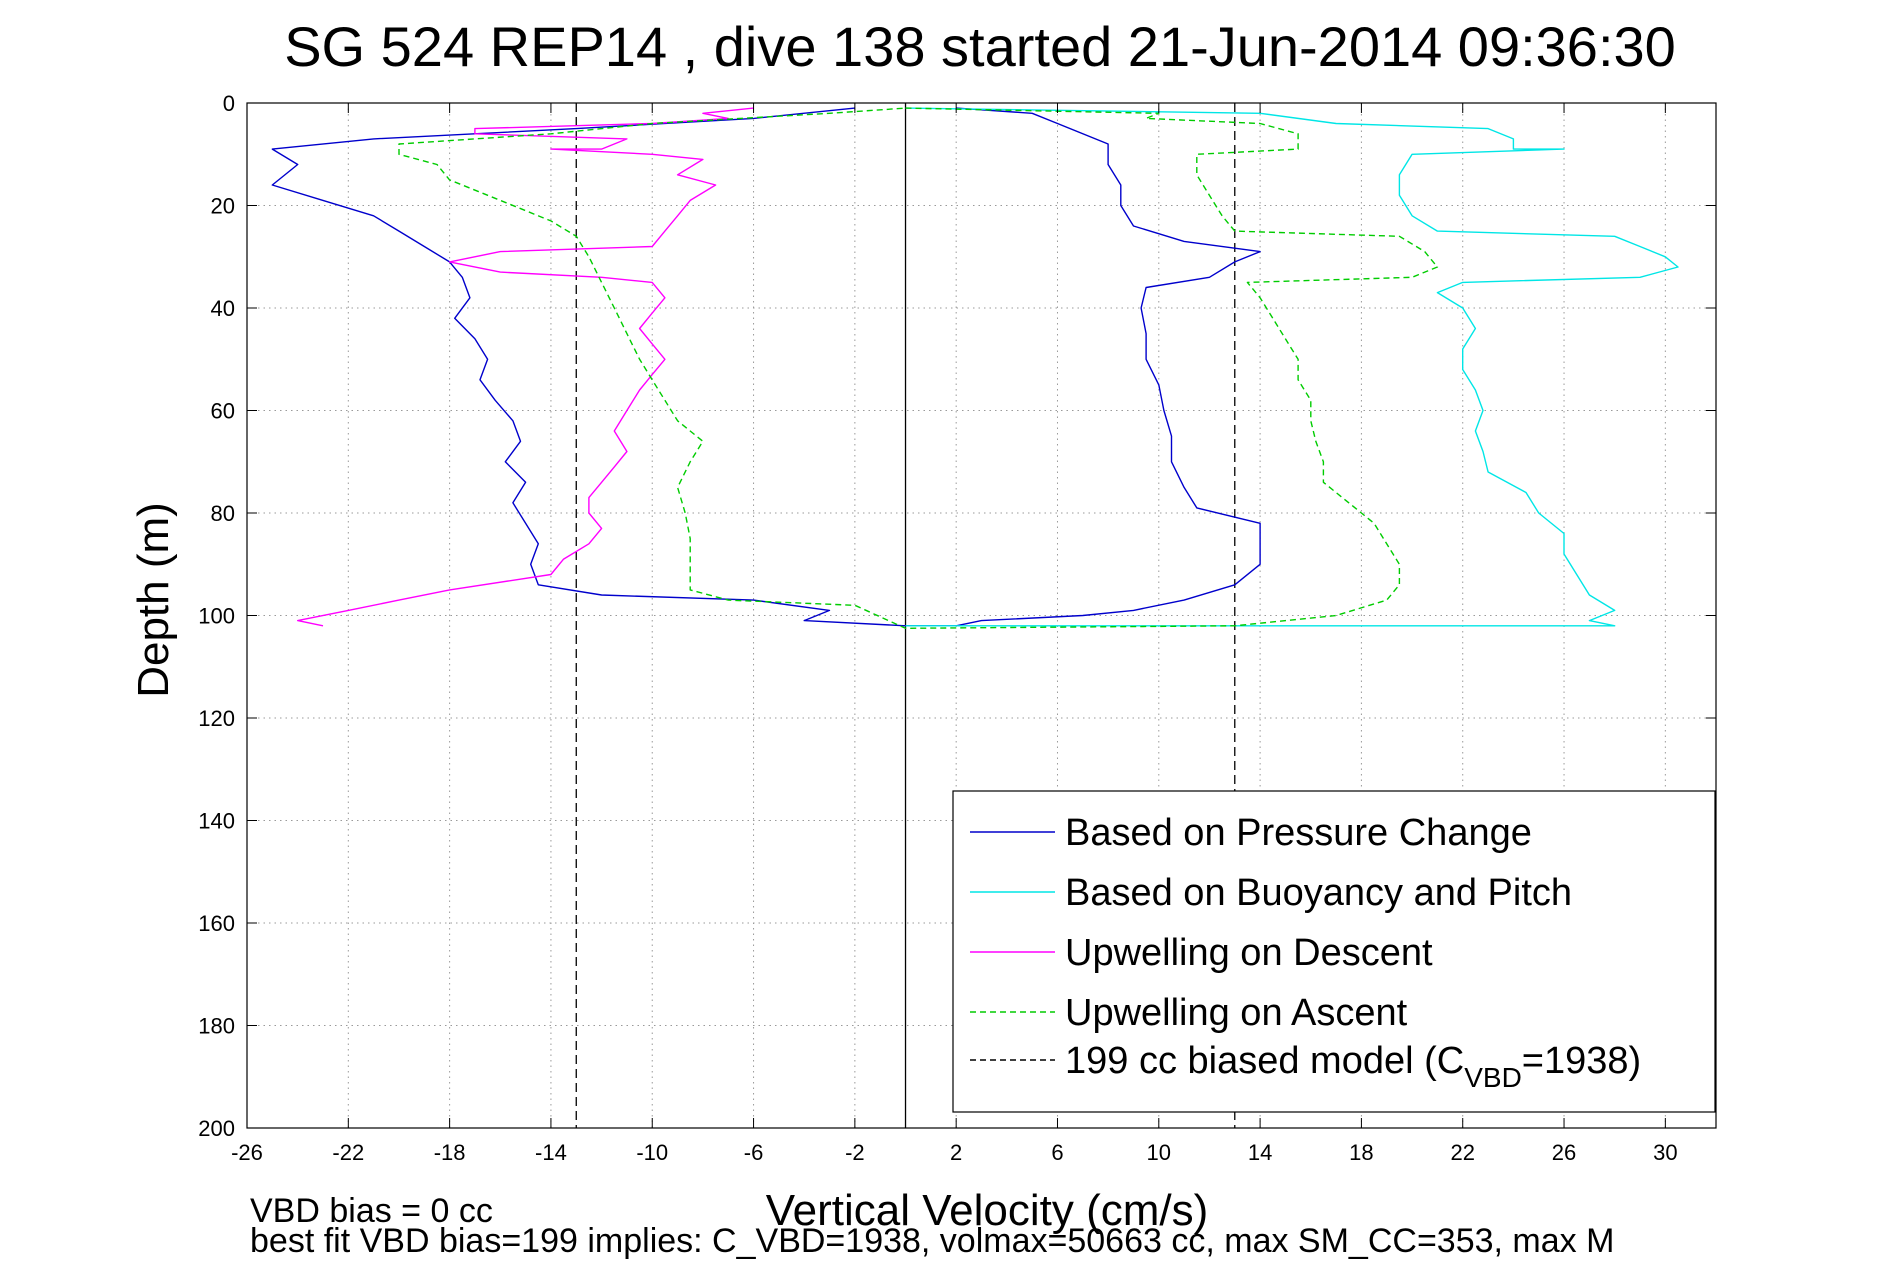 This screenshot has height=1262, width=1891. I want to click on x-tick-label: -2, so click(855, 1152).